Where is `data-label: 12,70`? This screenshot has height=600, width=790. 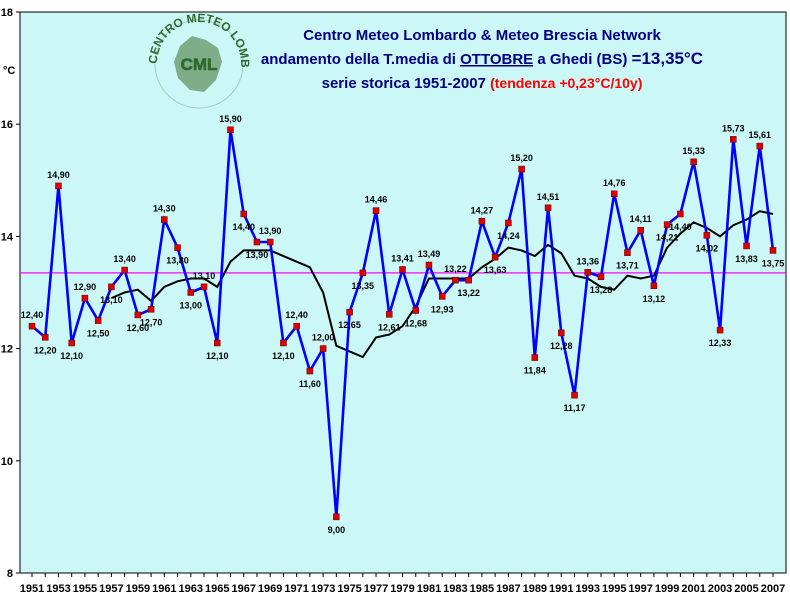
data-label: 12,70 is located at coordinates (151, 322).